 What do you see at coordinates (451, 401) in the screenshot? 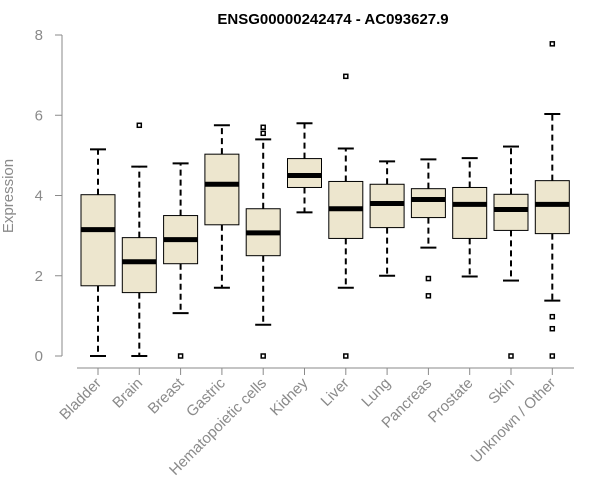
I see `x-tick-label: Prostate` at bounding box center [451, 401].